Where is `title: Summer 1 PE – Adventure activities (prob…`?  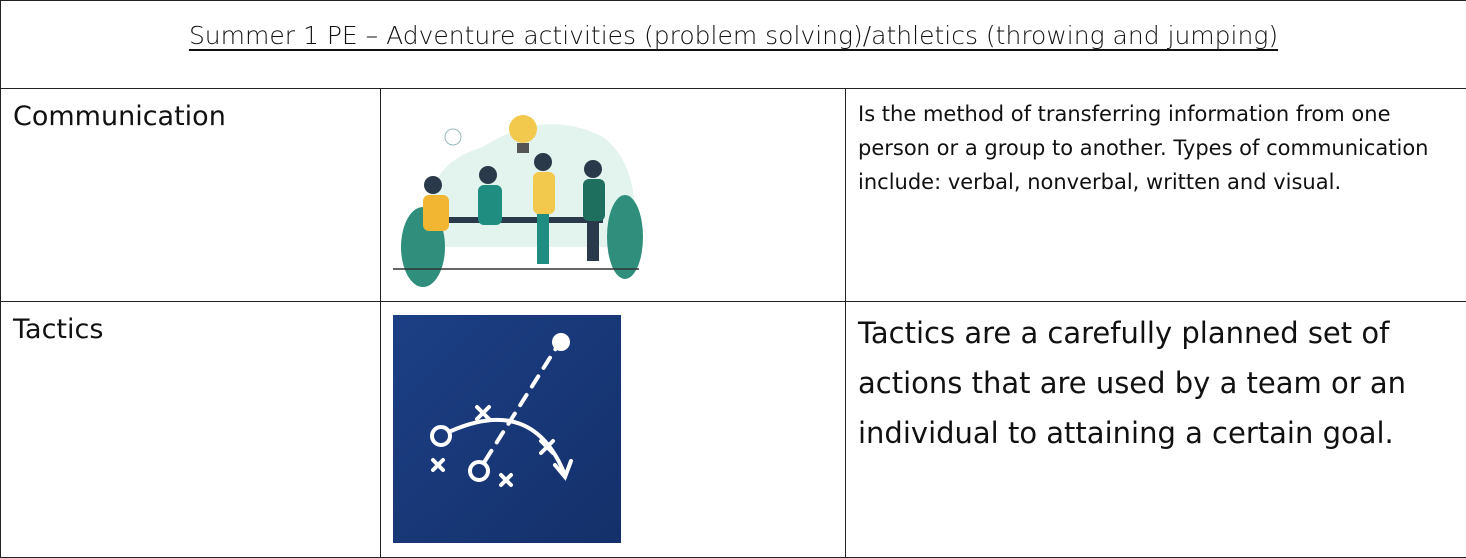
title: Summer 1 PE – Adventure activities (prob… is located at coordinates (733, 35).